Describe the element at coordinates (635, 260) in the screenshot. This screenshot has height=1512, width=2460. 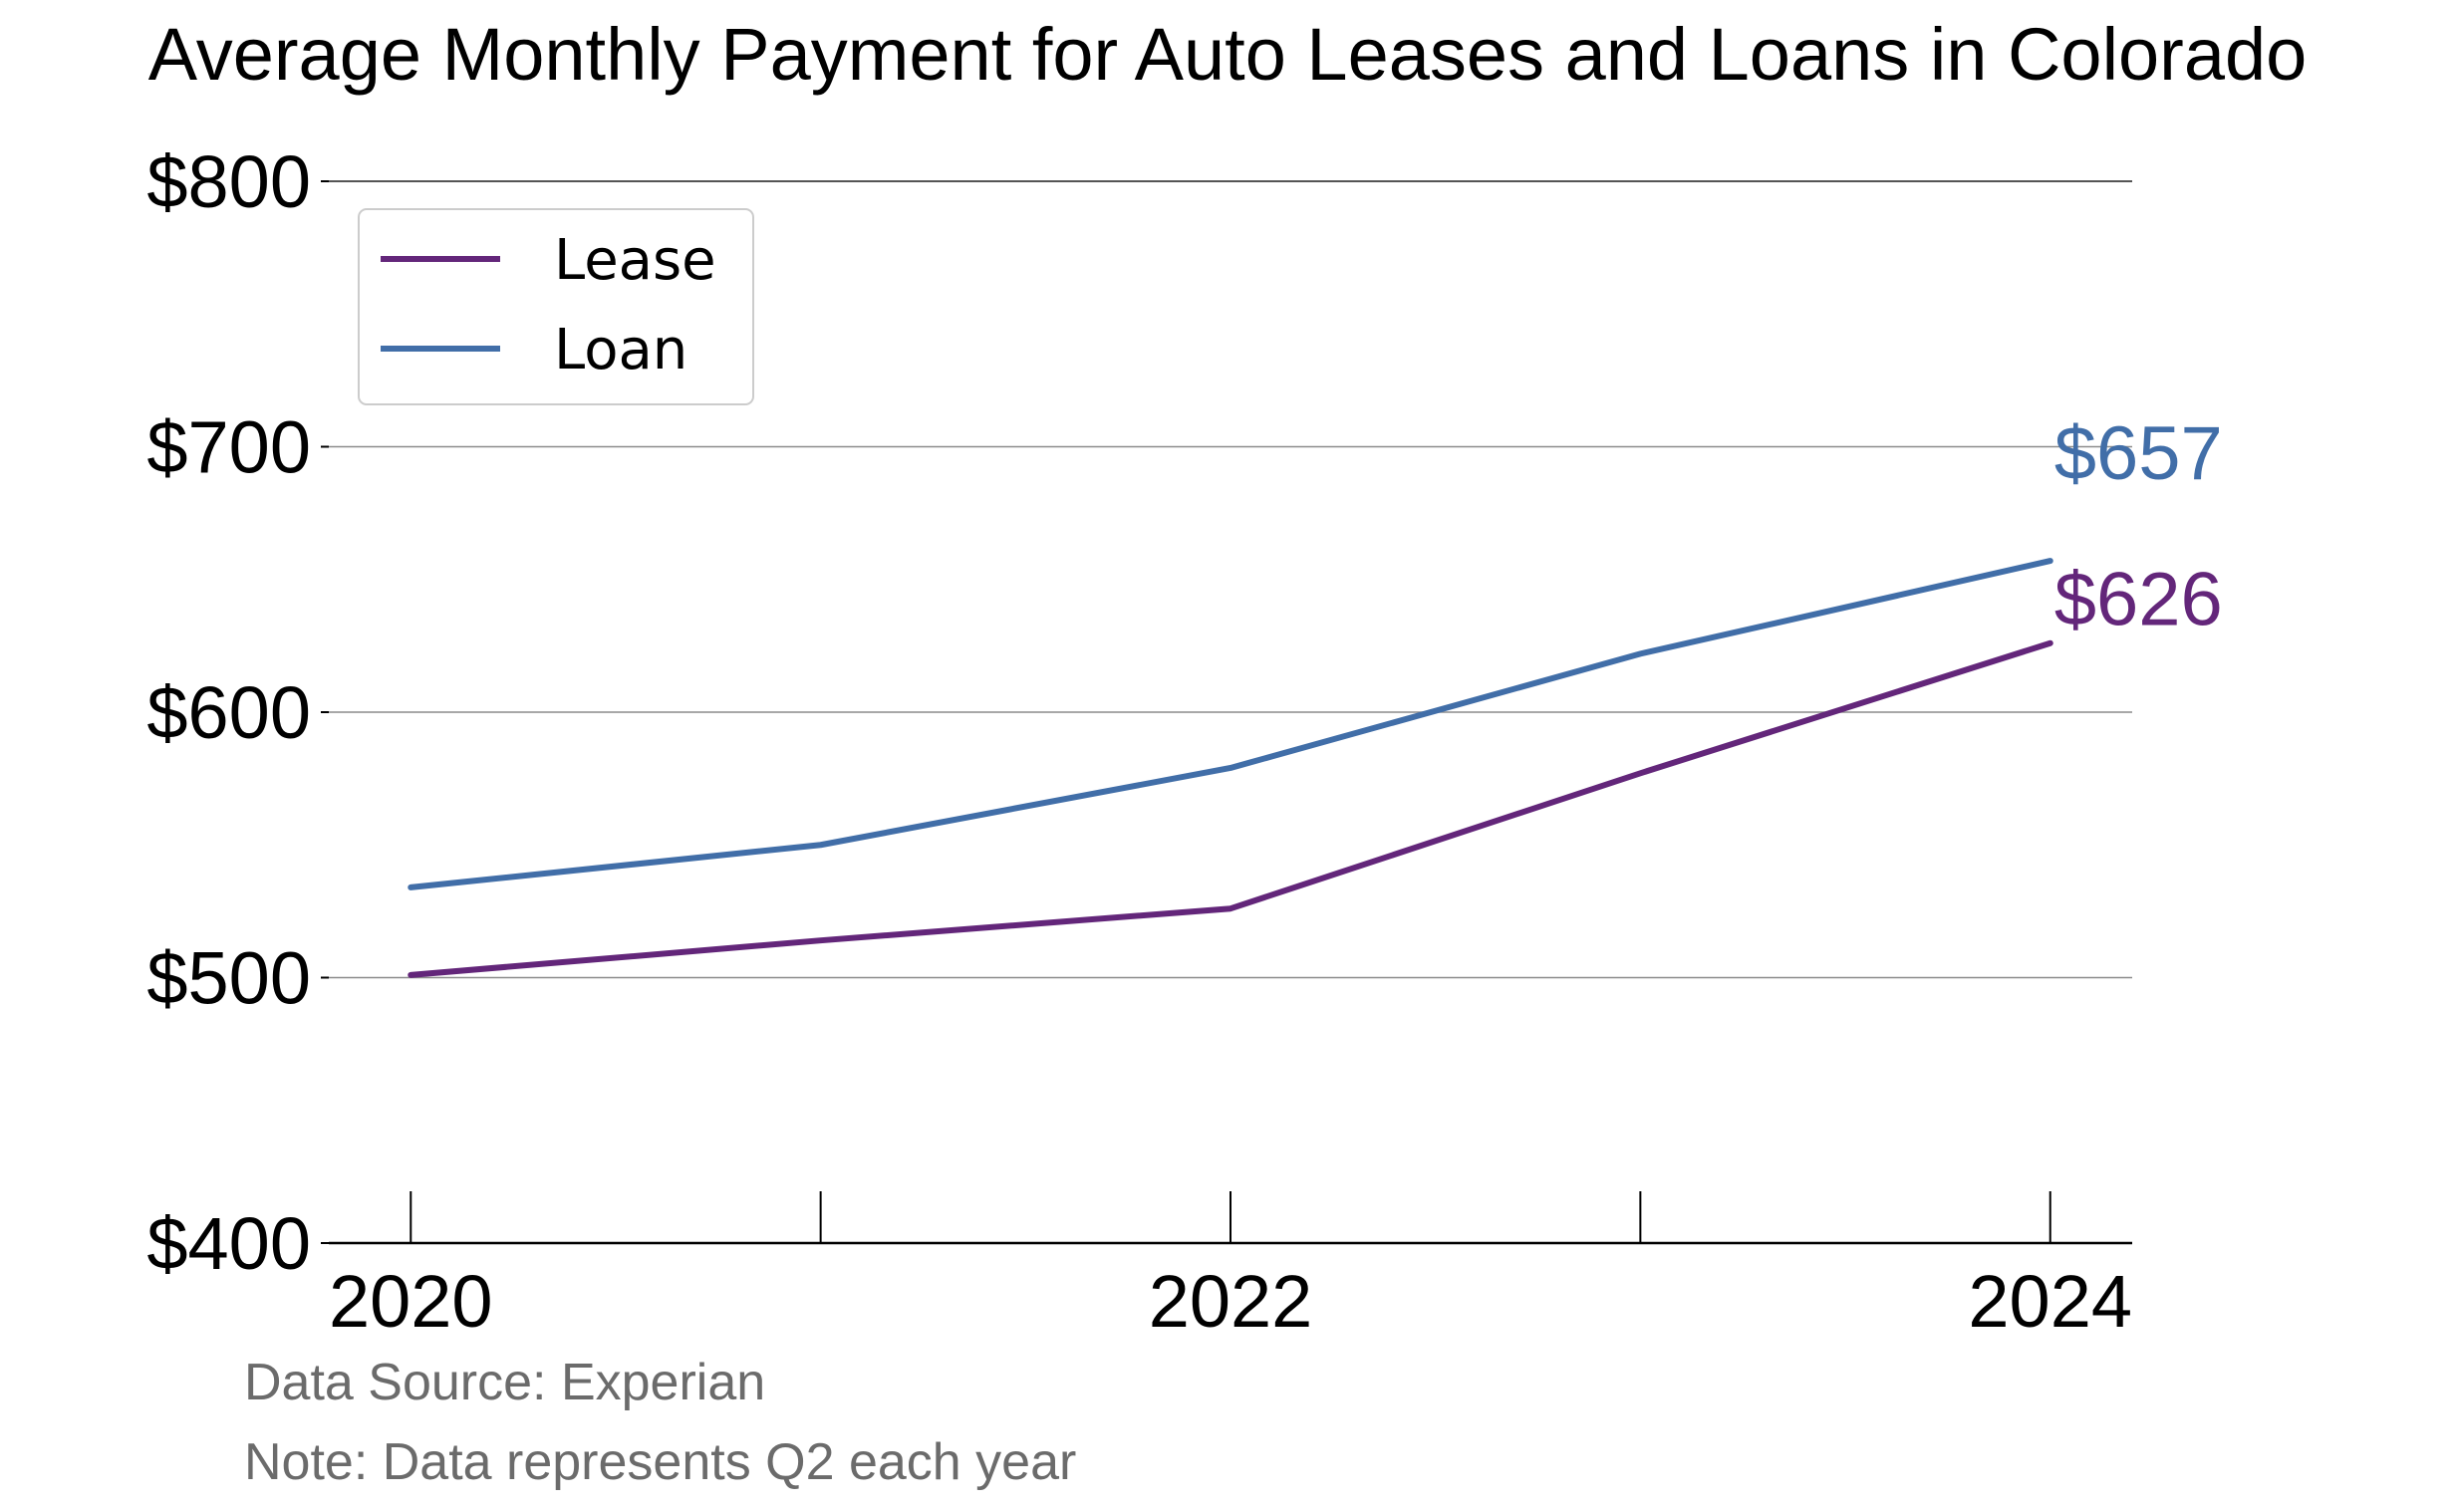
I see `legend-label-lease: Lease` at that location.